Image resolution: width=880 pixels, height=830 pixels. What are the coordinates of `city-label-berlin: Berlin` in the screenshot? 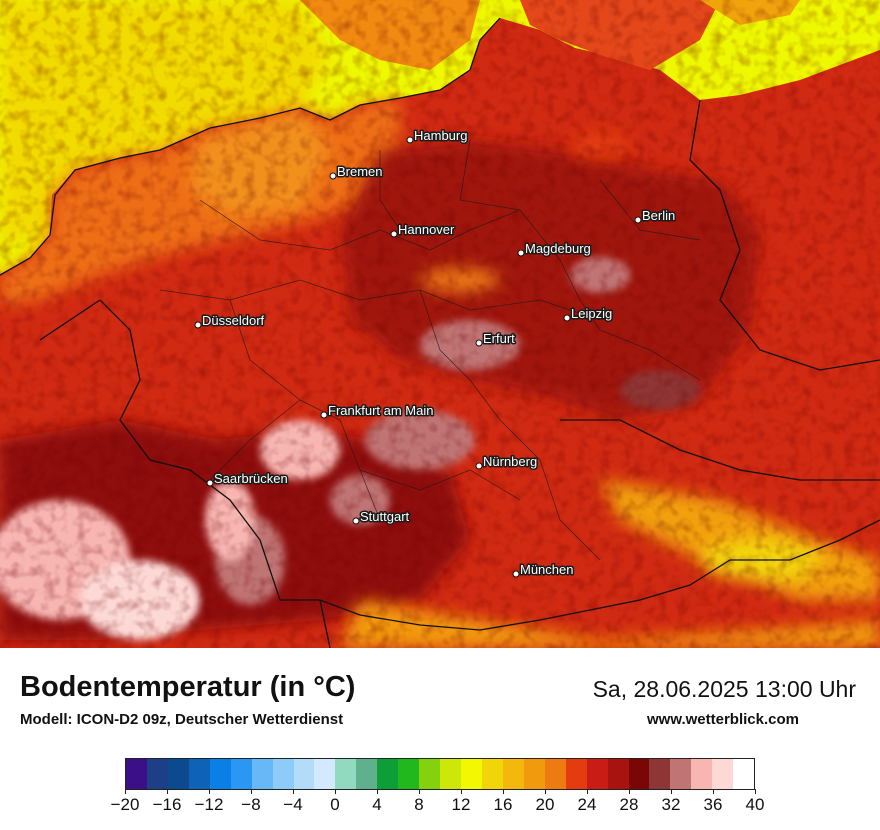 It's located at (658, 215).